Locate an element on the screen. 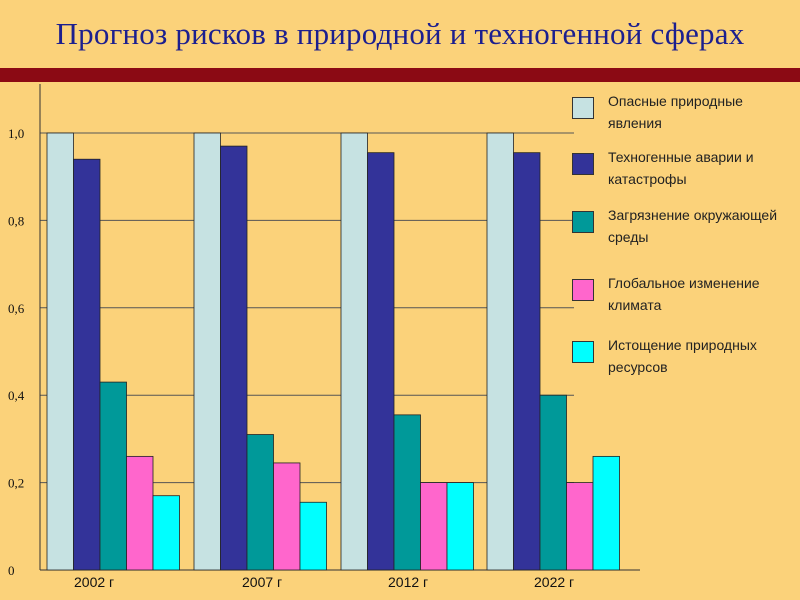 Image resolution: width=800 pixels, height=600 pixels. y-tick-label-3: 0,6 is located at coordinates (16, 308).